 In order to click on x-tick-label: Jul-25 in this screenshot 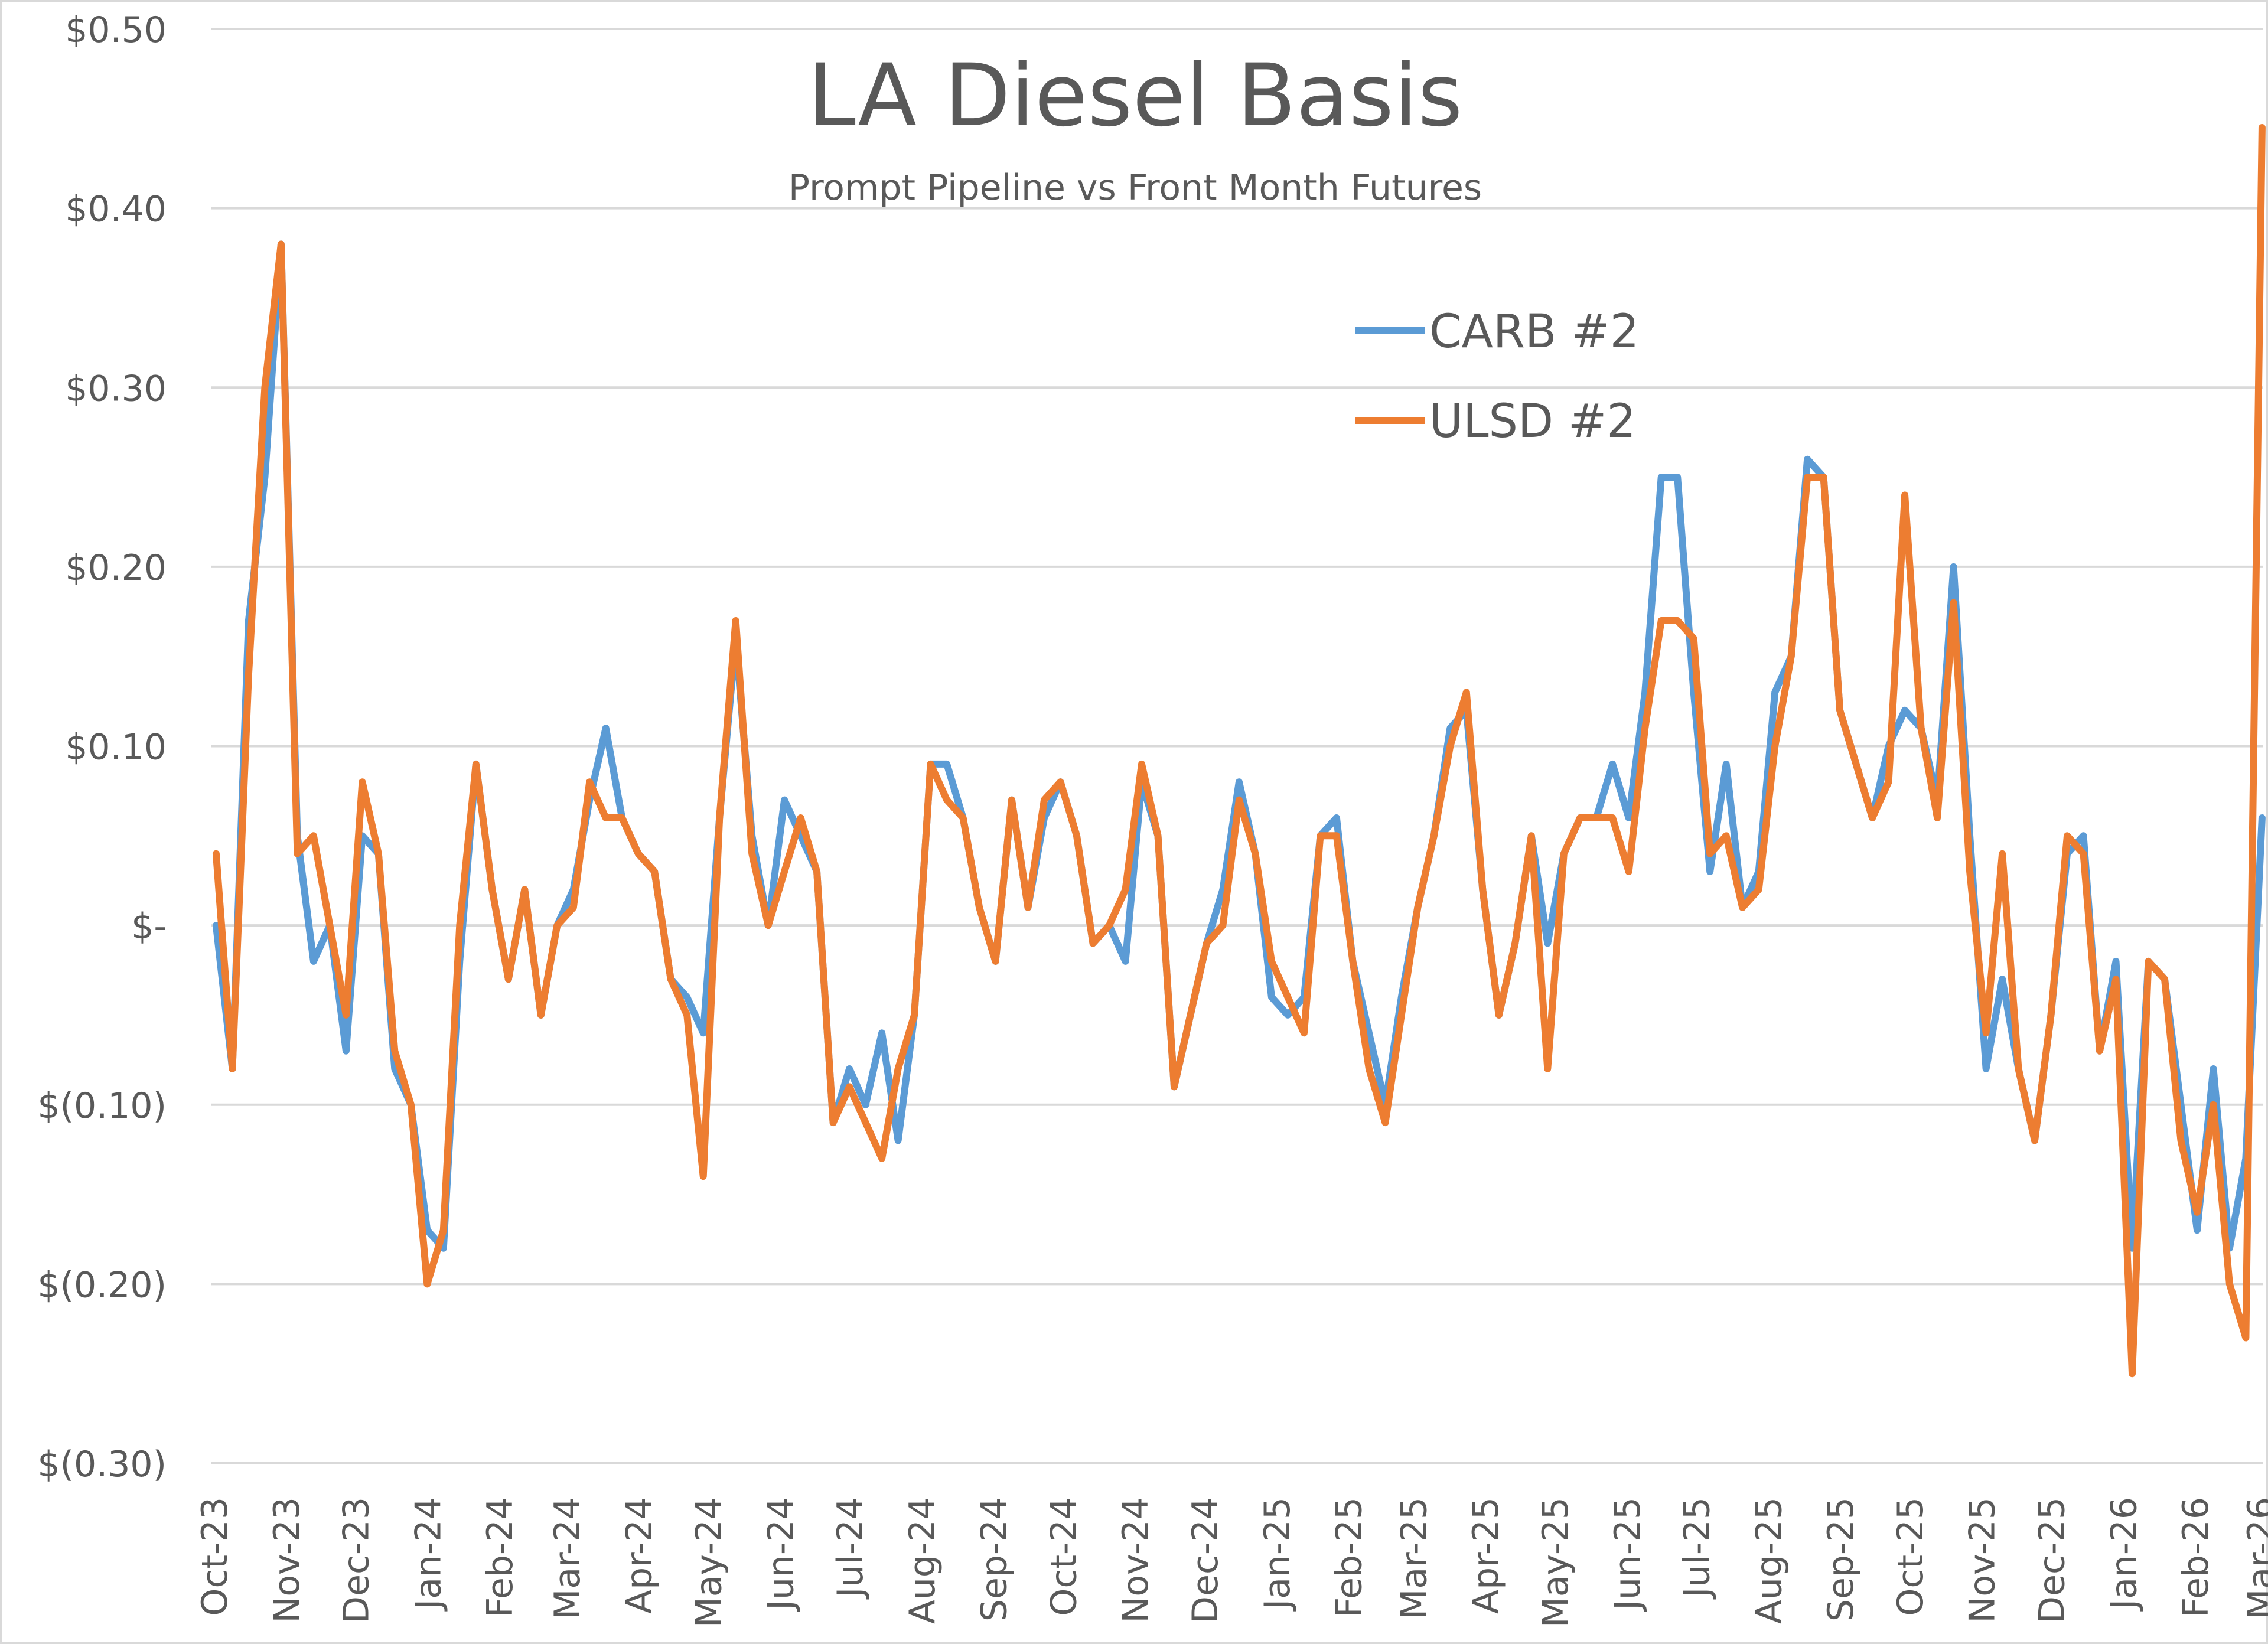, I will do `click(1697, 1548)`.